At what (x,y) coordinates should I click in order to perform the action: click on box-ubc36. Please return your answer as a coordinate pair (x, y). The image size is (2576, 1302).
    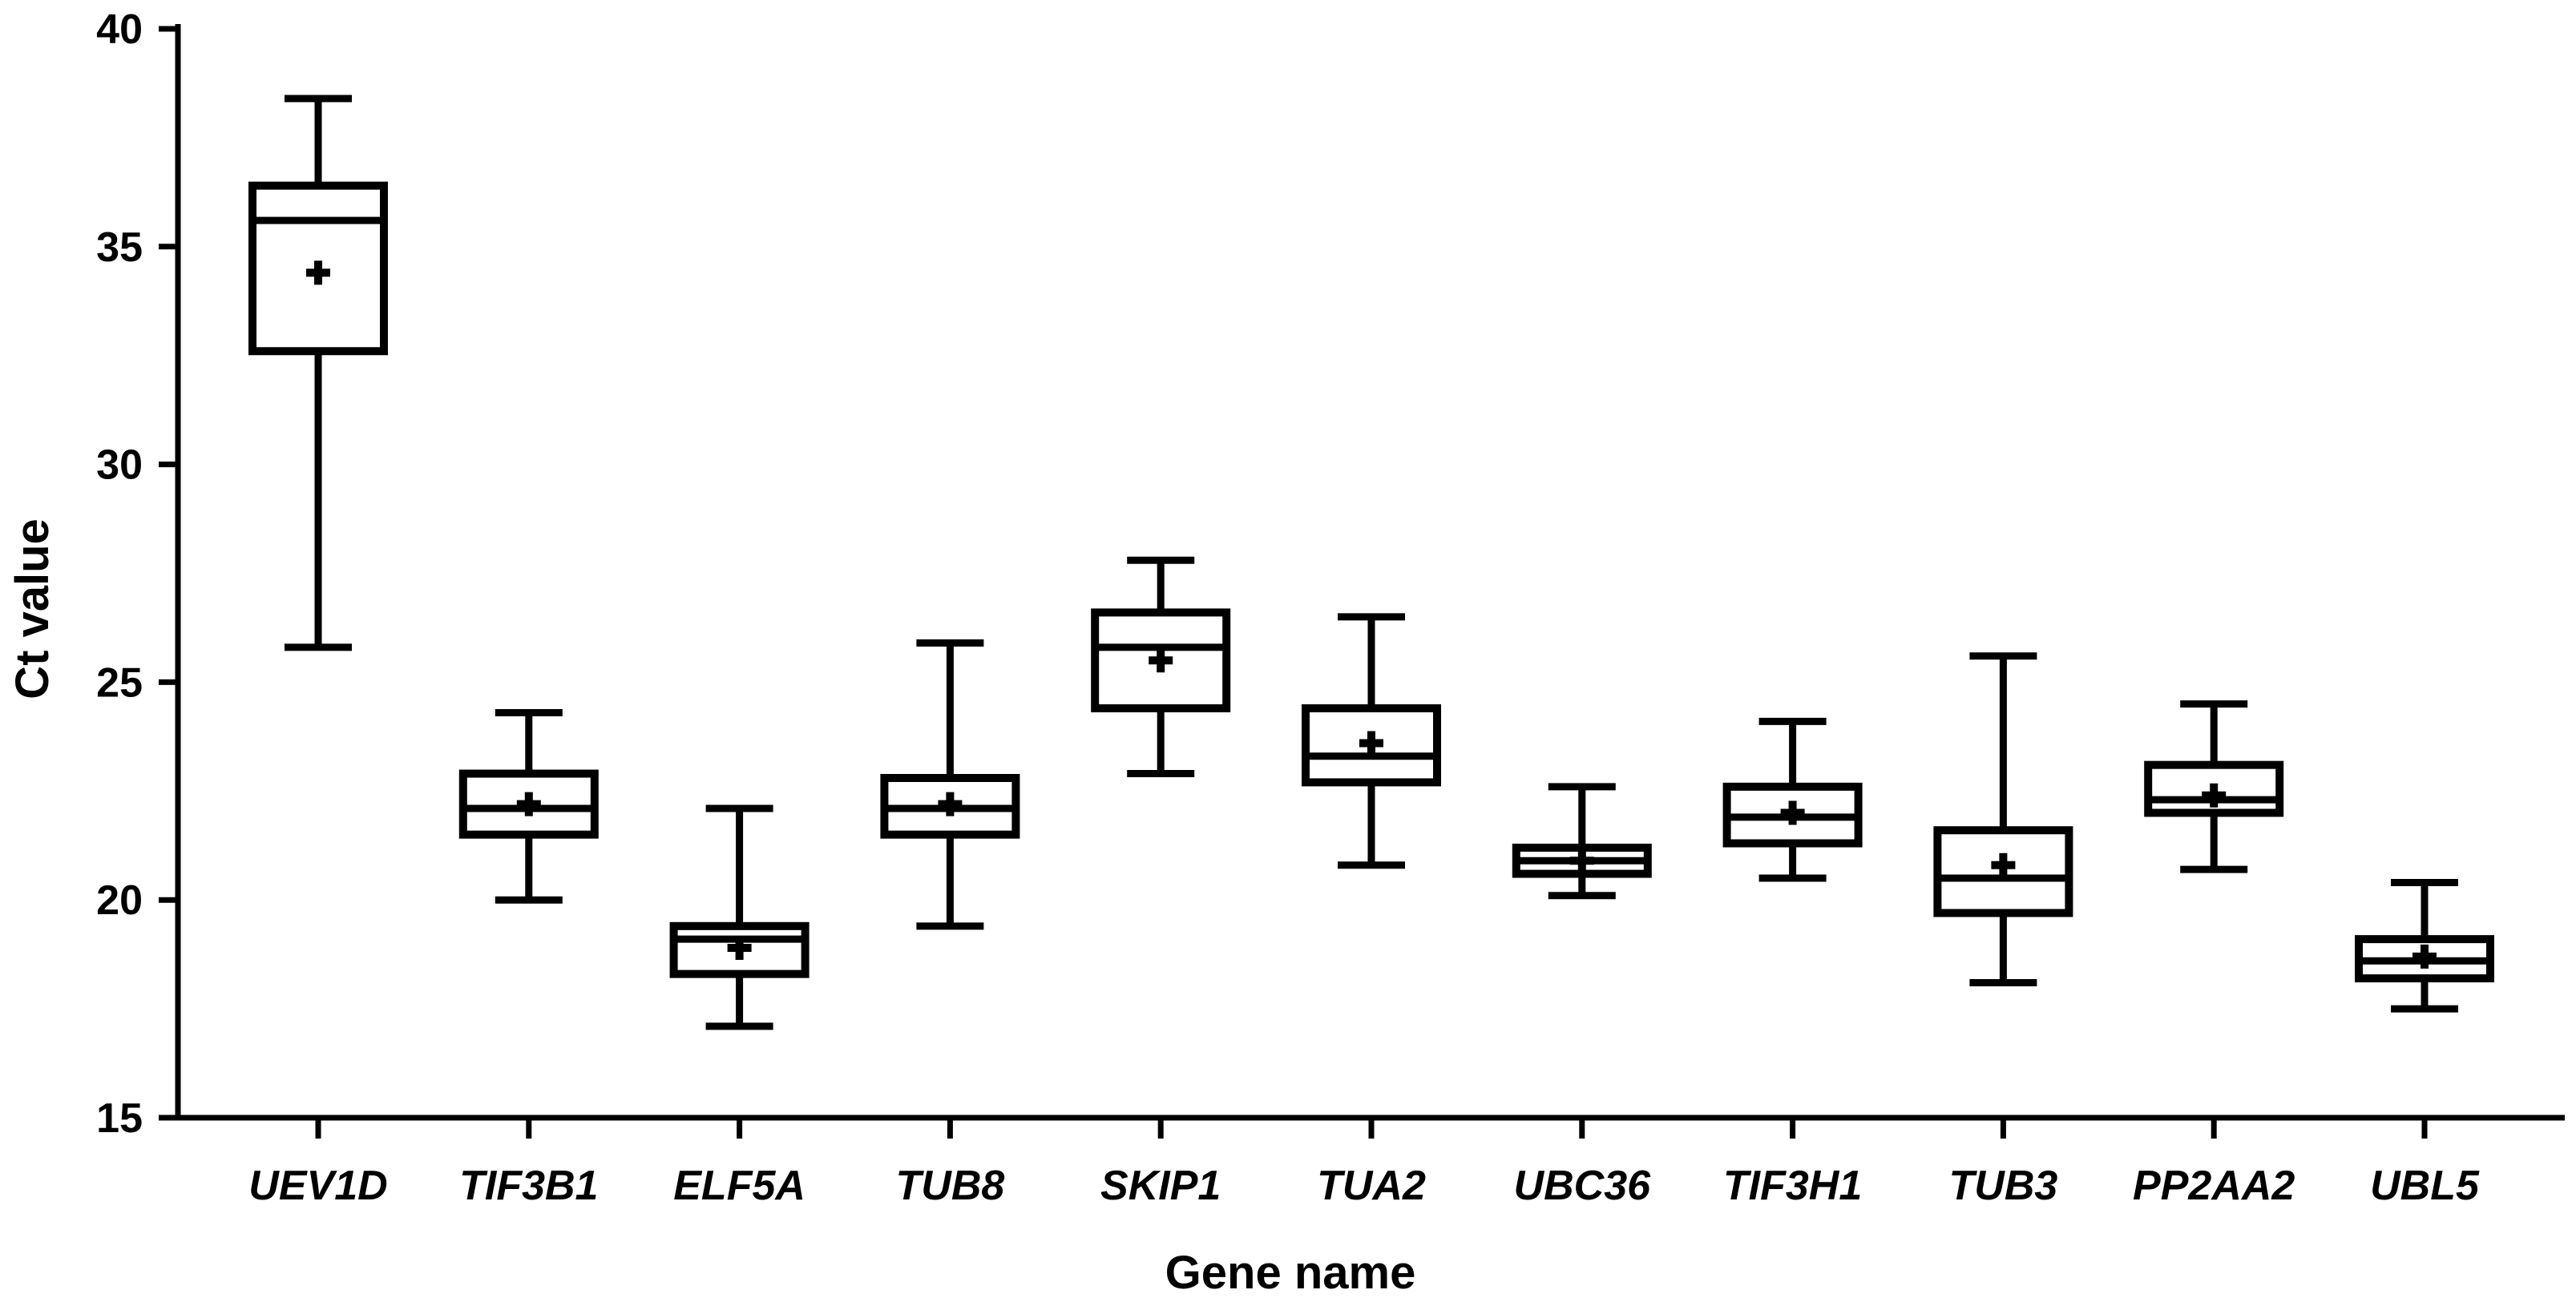
    Looking at the image, I should click on (1582, 841).